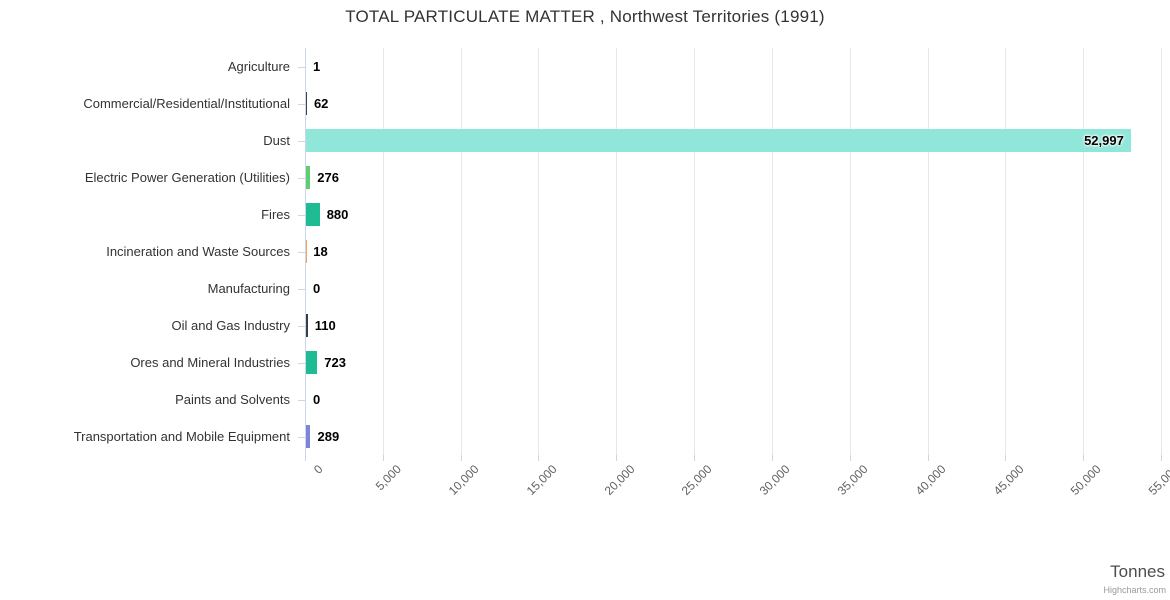 The width and height of the screenshot is (1170, 600). What do you see at coordinates (232, 399) in the screenshot?
I see `category-label: Paints and Solvents` at bounding box center [232, 399].